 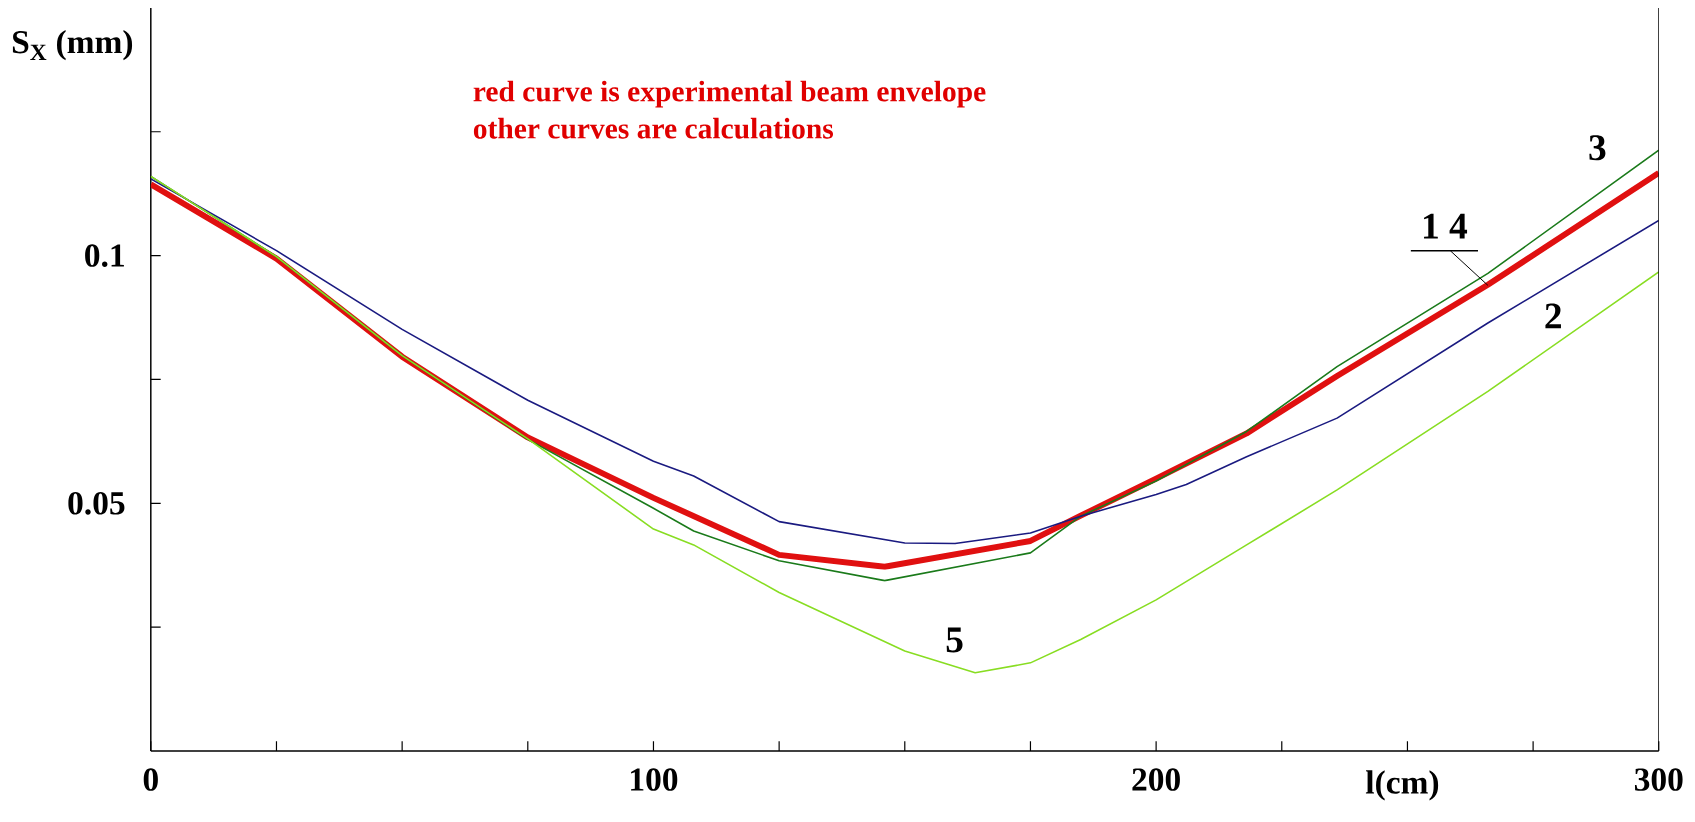 I want to click on y-tick-label: 0.05, so click(x=96, y=503).